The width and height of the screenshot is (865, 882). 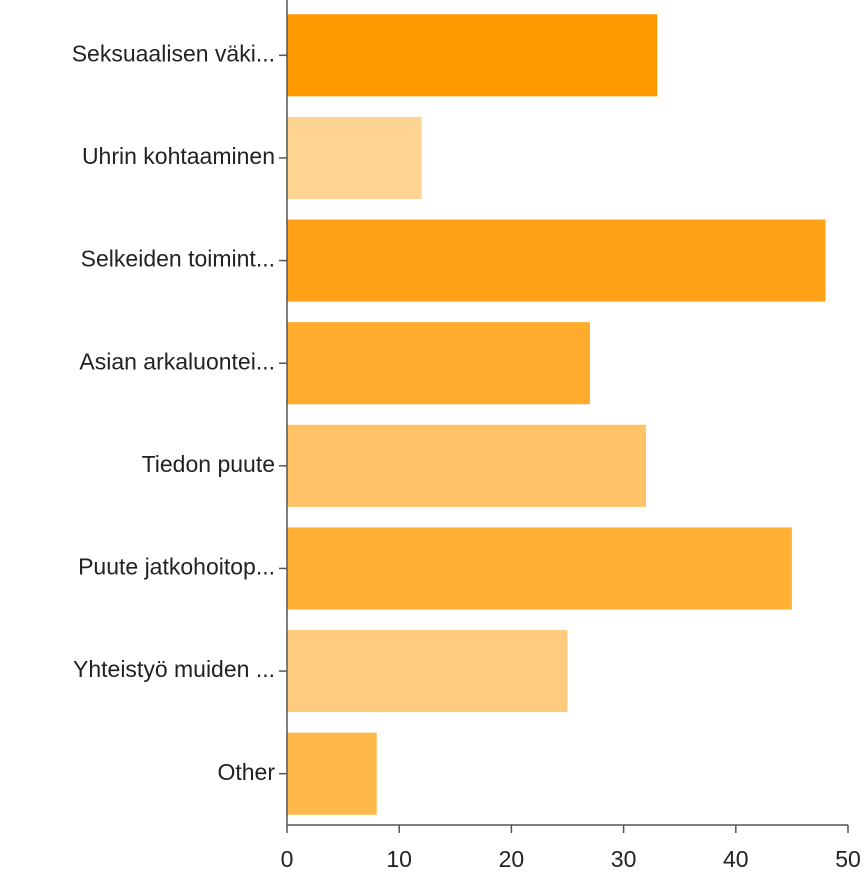 I want to click on x-tick-label: 50, so click(x=848, y=859).